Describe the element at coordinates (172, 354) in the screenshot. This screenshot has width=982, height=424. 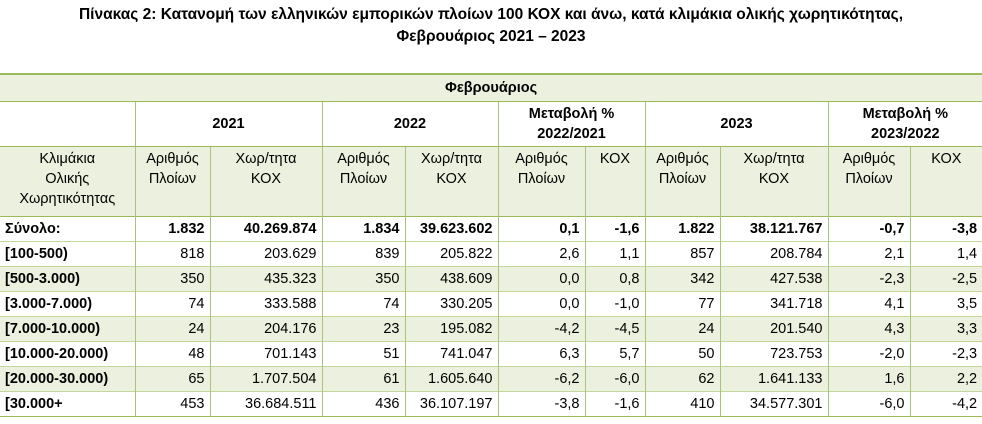
I see `cell: 48` at that location.